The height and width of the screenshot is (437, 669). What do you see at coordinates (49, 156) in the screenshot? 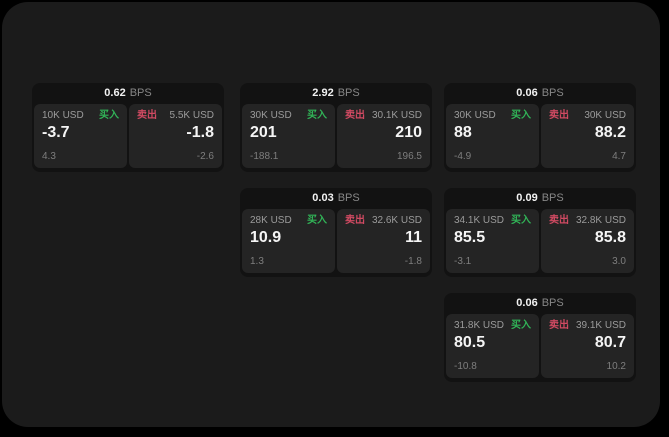
I see `buy-delta: 4.3` at bounding box center [49, 156].